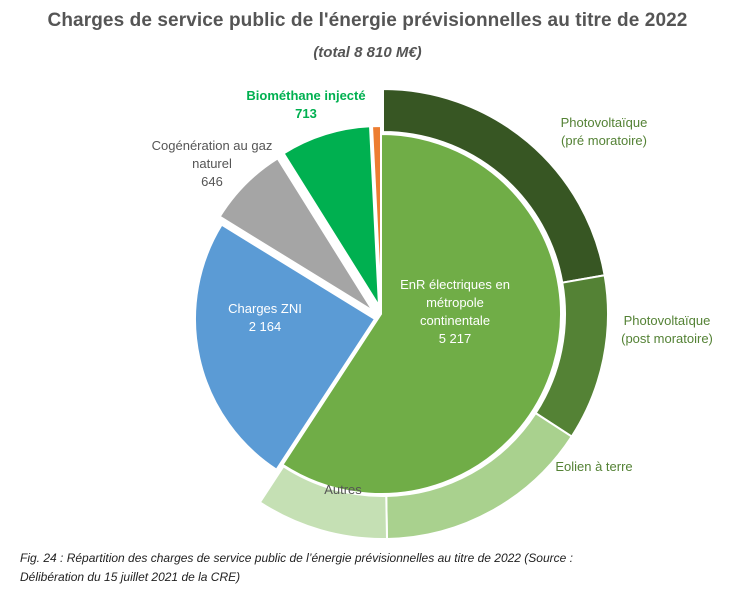 This screenshot has width=735, height=597. I want to click on label-photovoltaique-pre-moratoire: Photovoltaïque (pré moratoire), so click(604, 131).